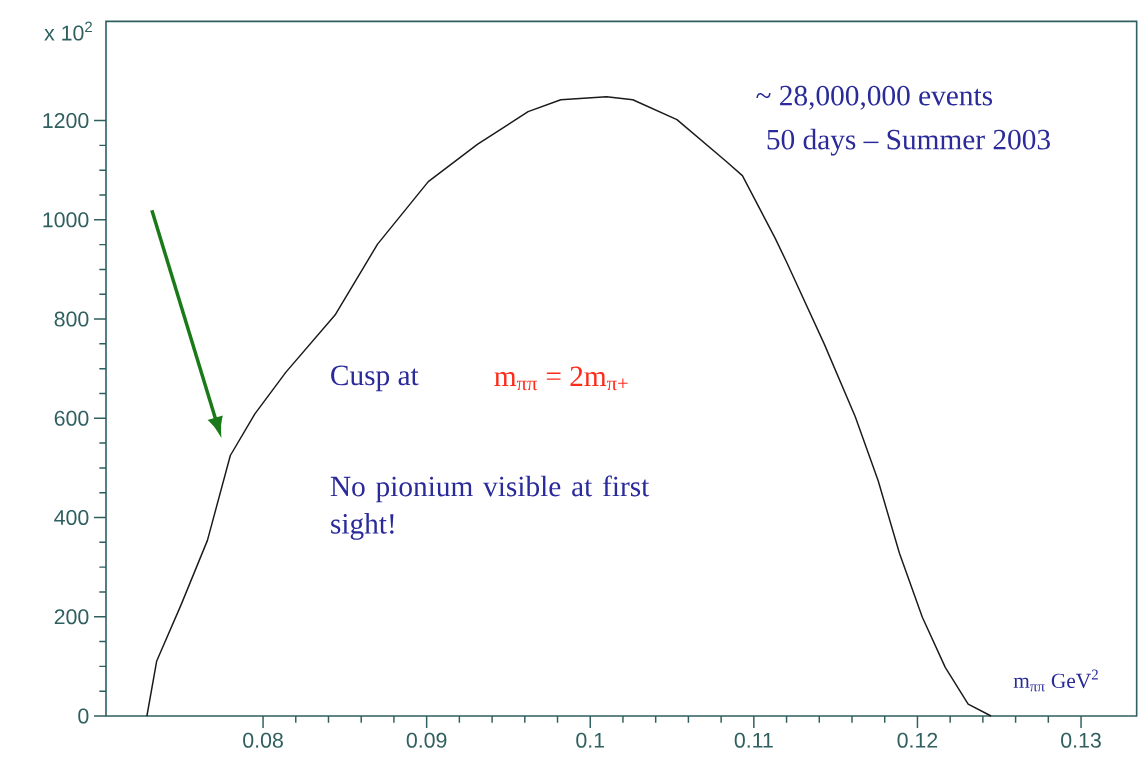 This screenshot has width=1140, height=776. What do you see at coordinates (1055, 680) in the screenshot?
I see `x-axis-title: m$_{ππ}$ GeV$^{2}$` at bounding box center [1055, 680].